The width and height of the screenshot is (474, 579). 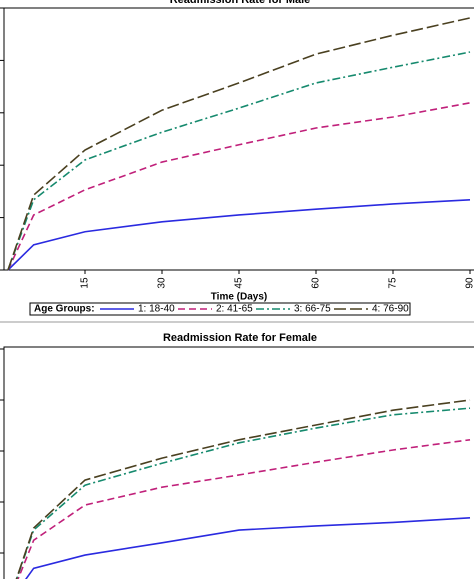 What do you see at coordinates (85, 283) in the screenshot?
I see `x-tick-label: 15` at bounding box center [85, 283].